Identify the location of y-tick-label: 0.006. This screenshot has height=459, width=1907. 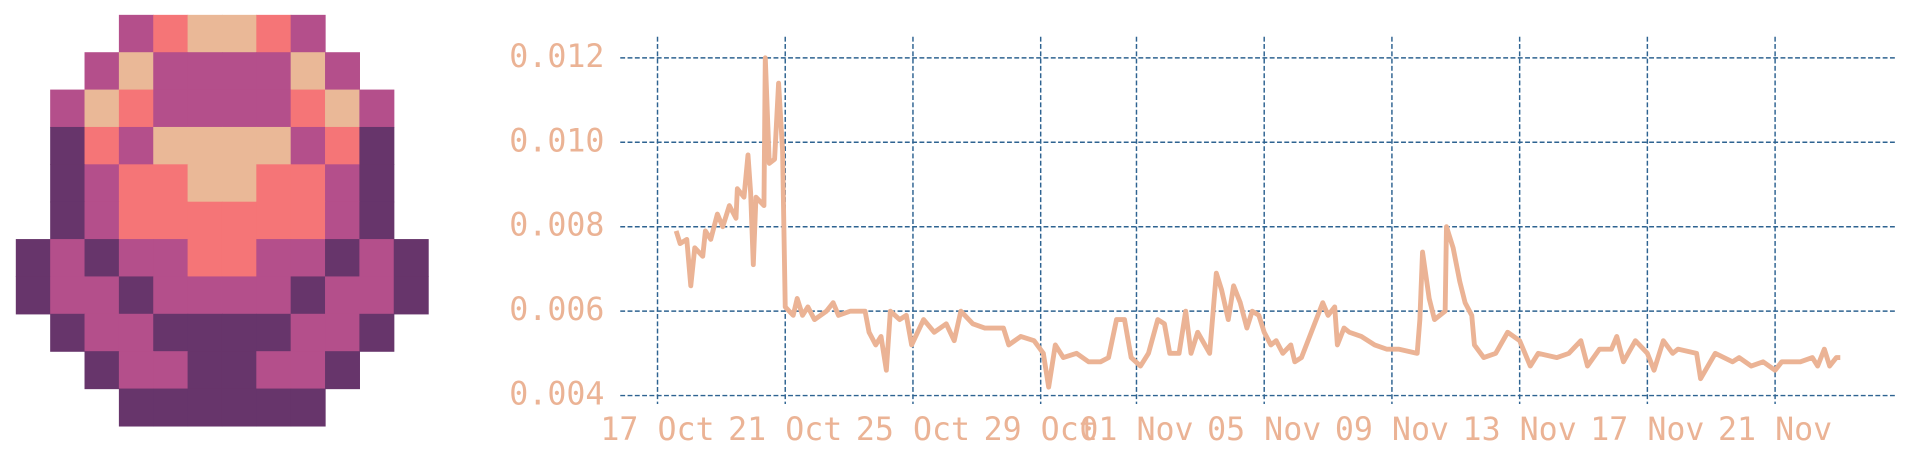
(556, 310).